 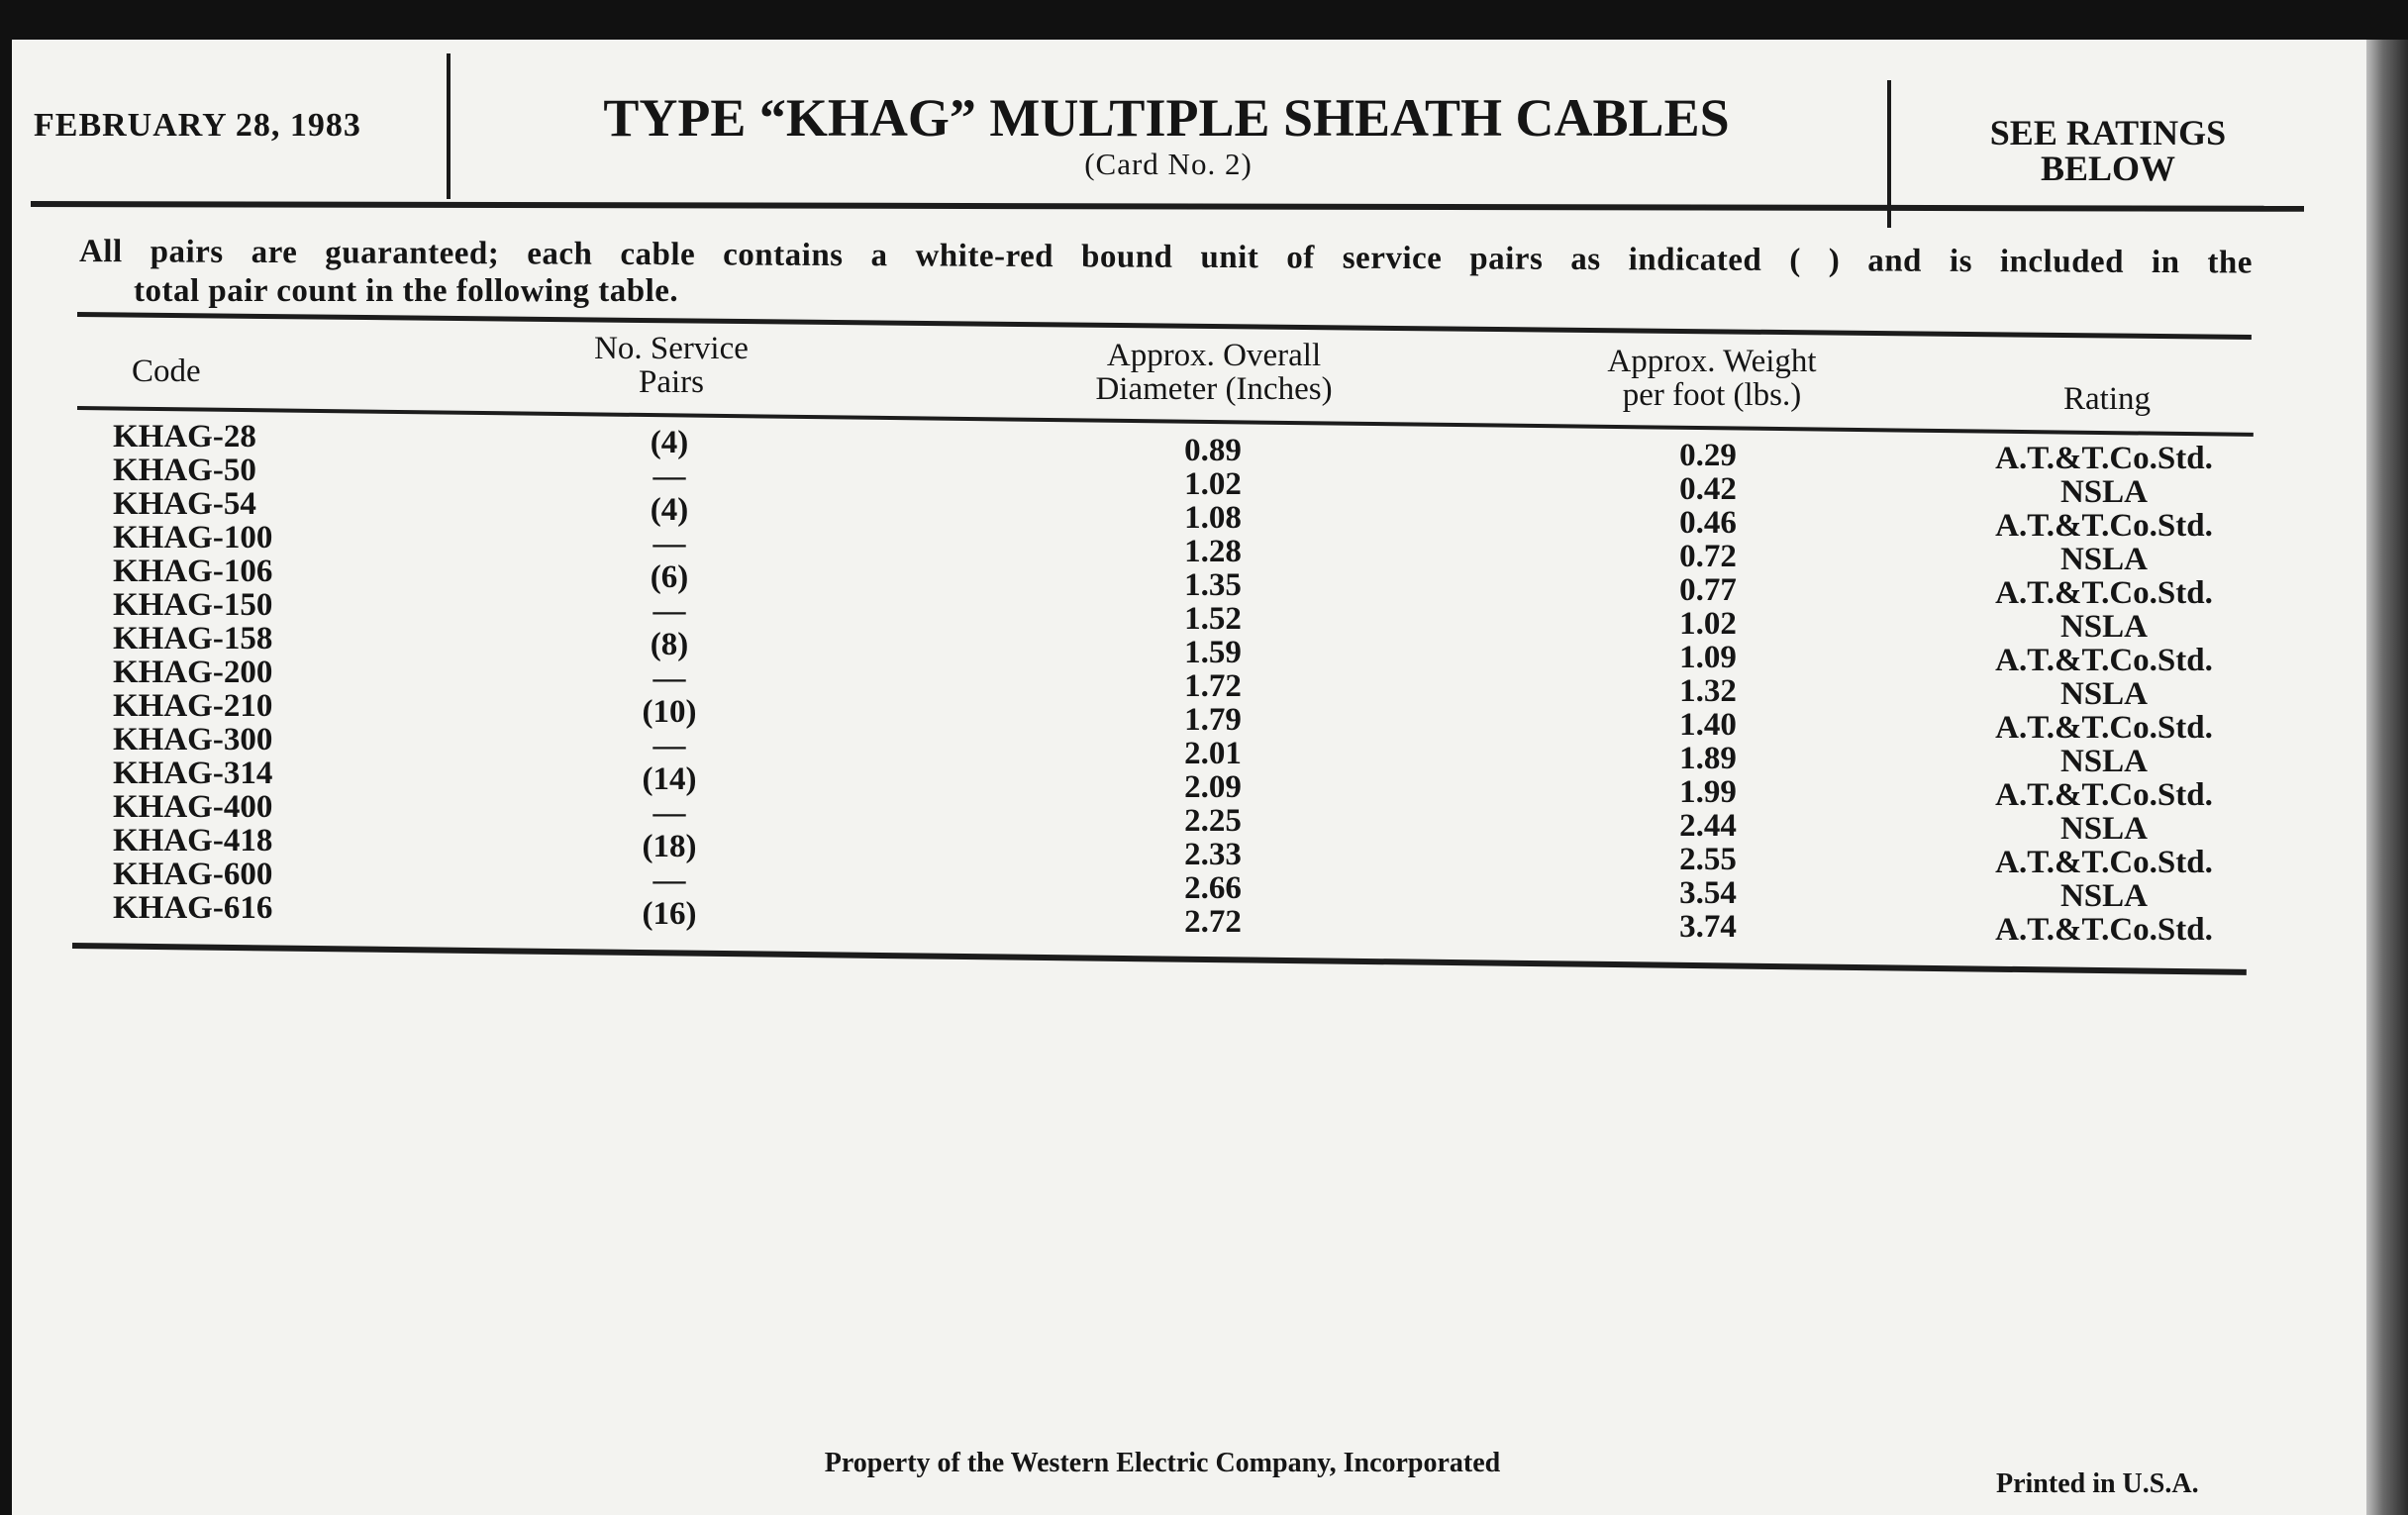 I want to click on table-cell-diameter: 2.72, so click(x=1213, y=922).